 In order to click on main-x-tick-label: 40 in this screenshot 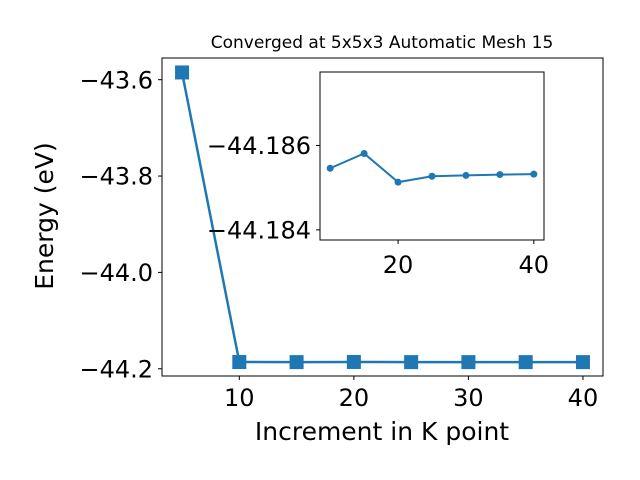, I will do `click(583, 398)`.